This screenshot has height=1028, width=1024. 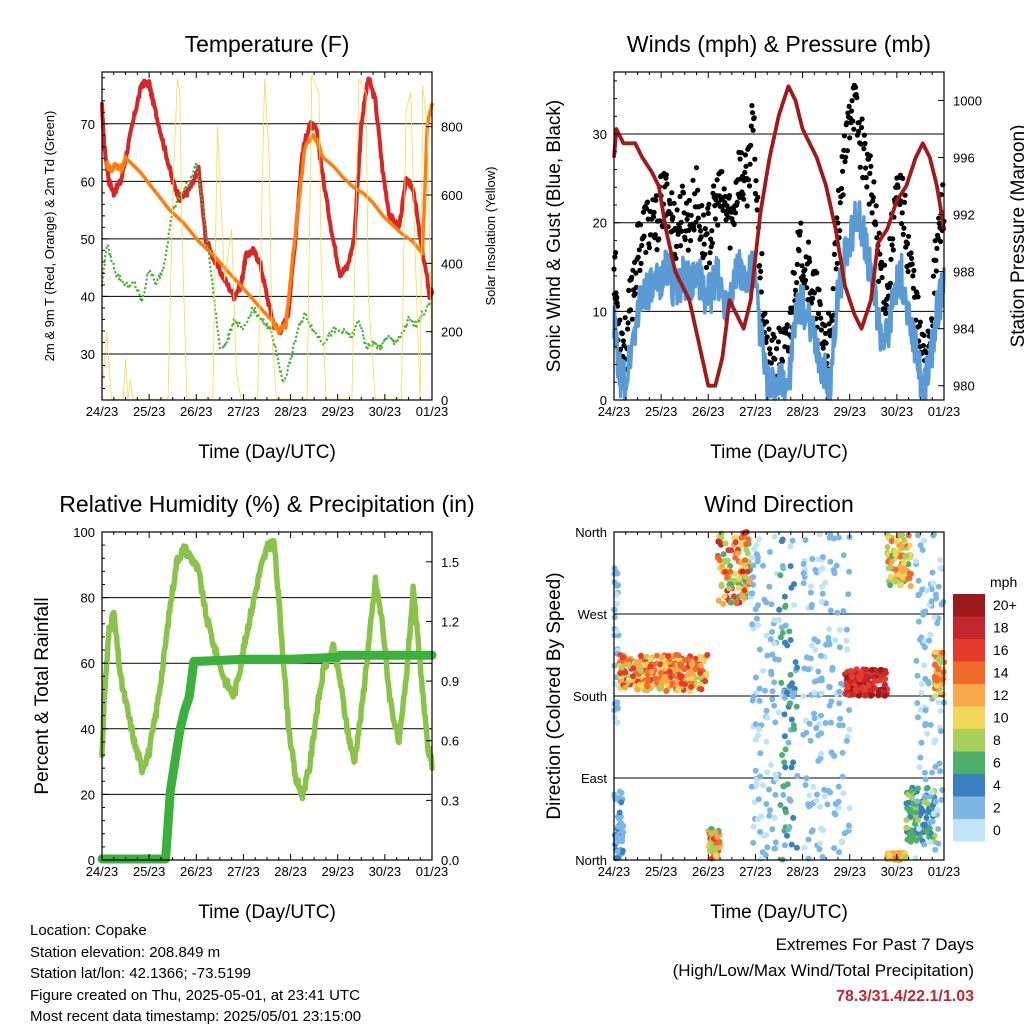 What do you see at coordinates (88, 930) in the screenshot?
I see `location-text: Location: Copake` at bounding box center [88, 930].